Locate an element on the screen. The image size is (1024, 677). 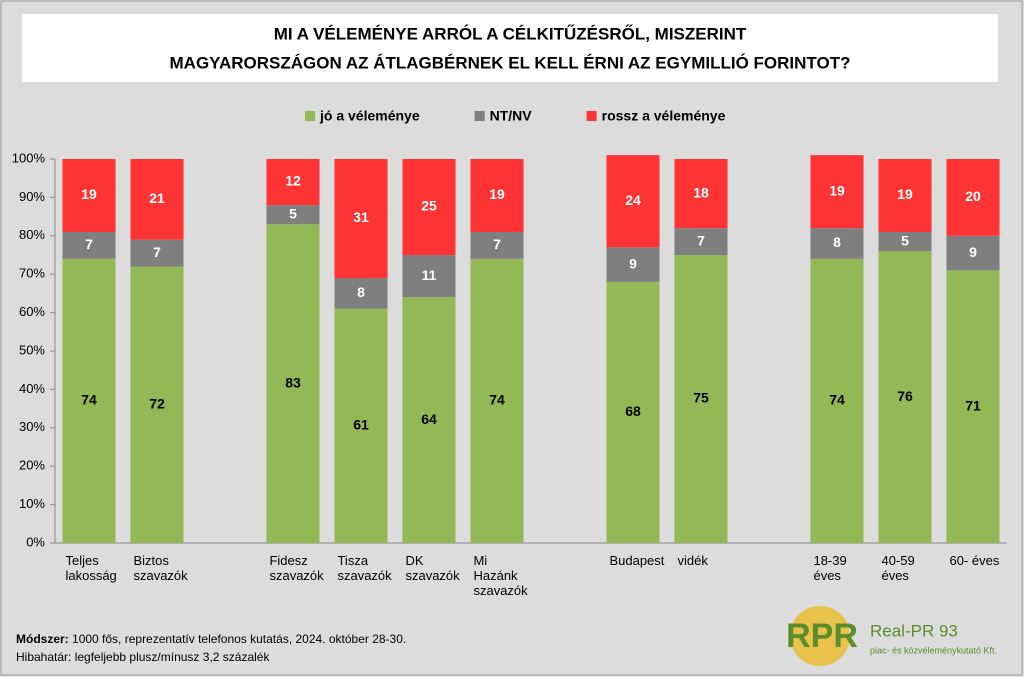
y-tick-label: 40% is located at coordinates (32, 388).